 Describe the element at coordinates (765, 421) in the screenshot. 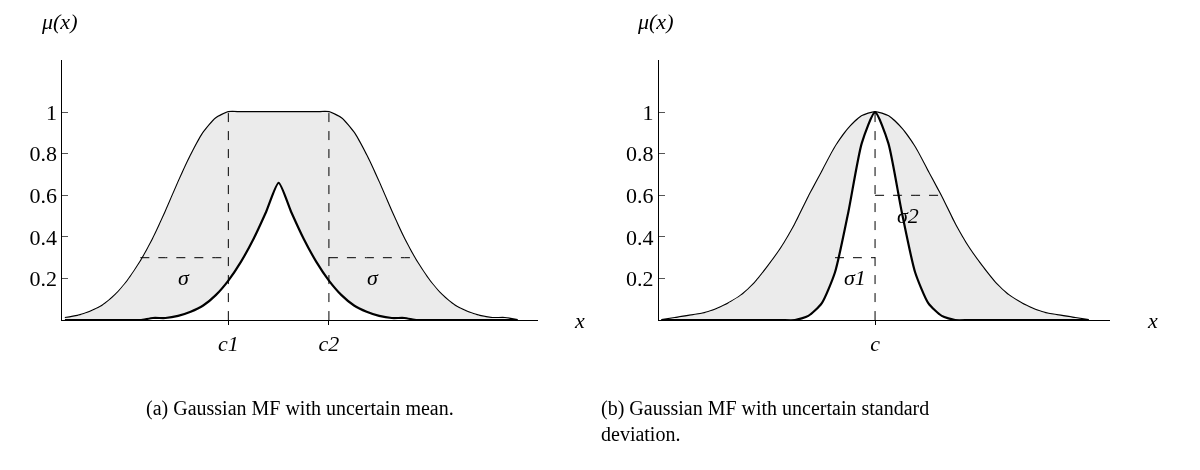

I see `text: (b) Gaussian MF with uncertain standard deviation.` at that location.